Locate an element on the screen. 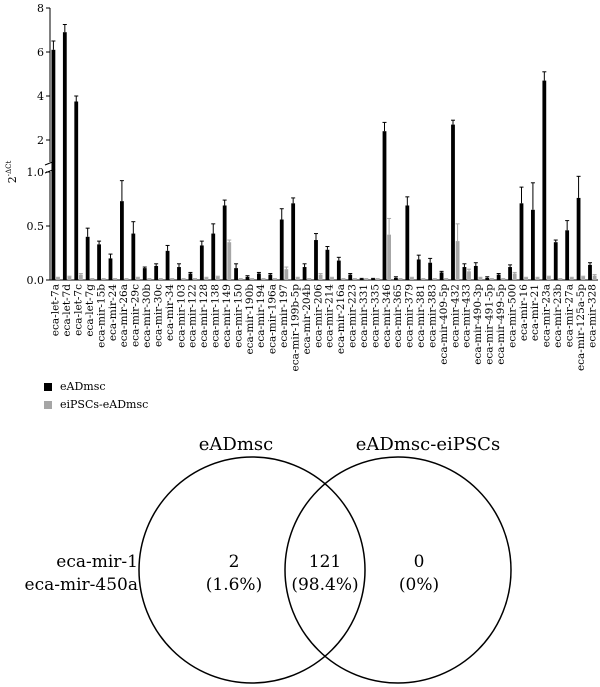  x-tick-label: eca-mir-500 is located at coordinates (512, 316).